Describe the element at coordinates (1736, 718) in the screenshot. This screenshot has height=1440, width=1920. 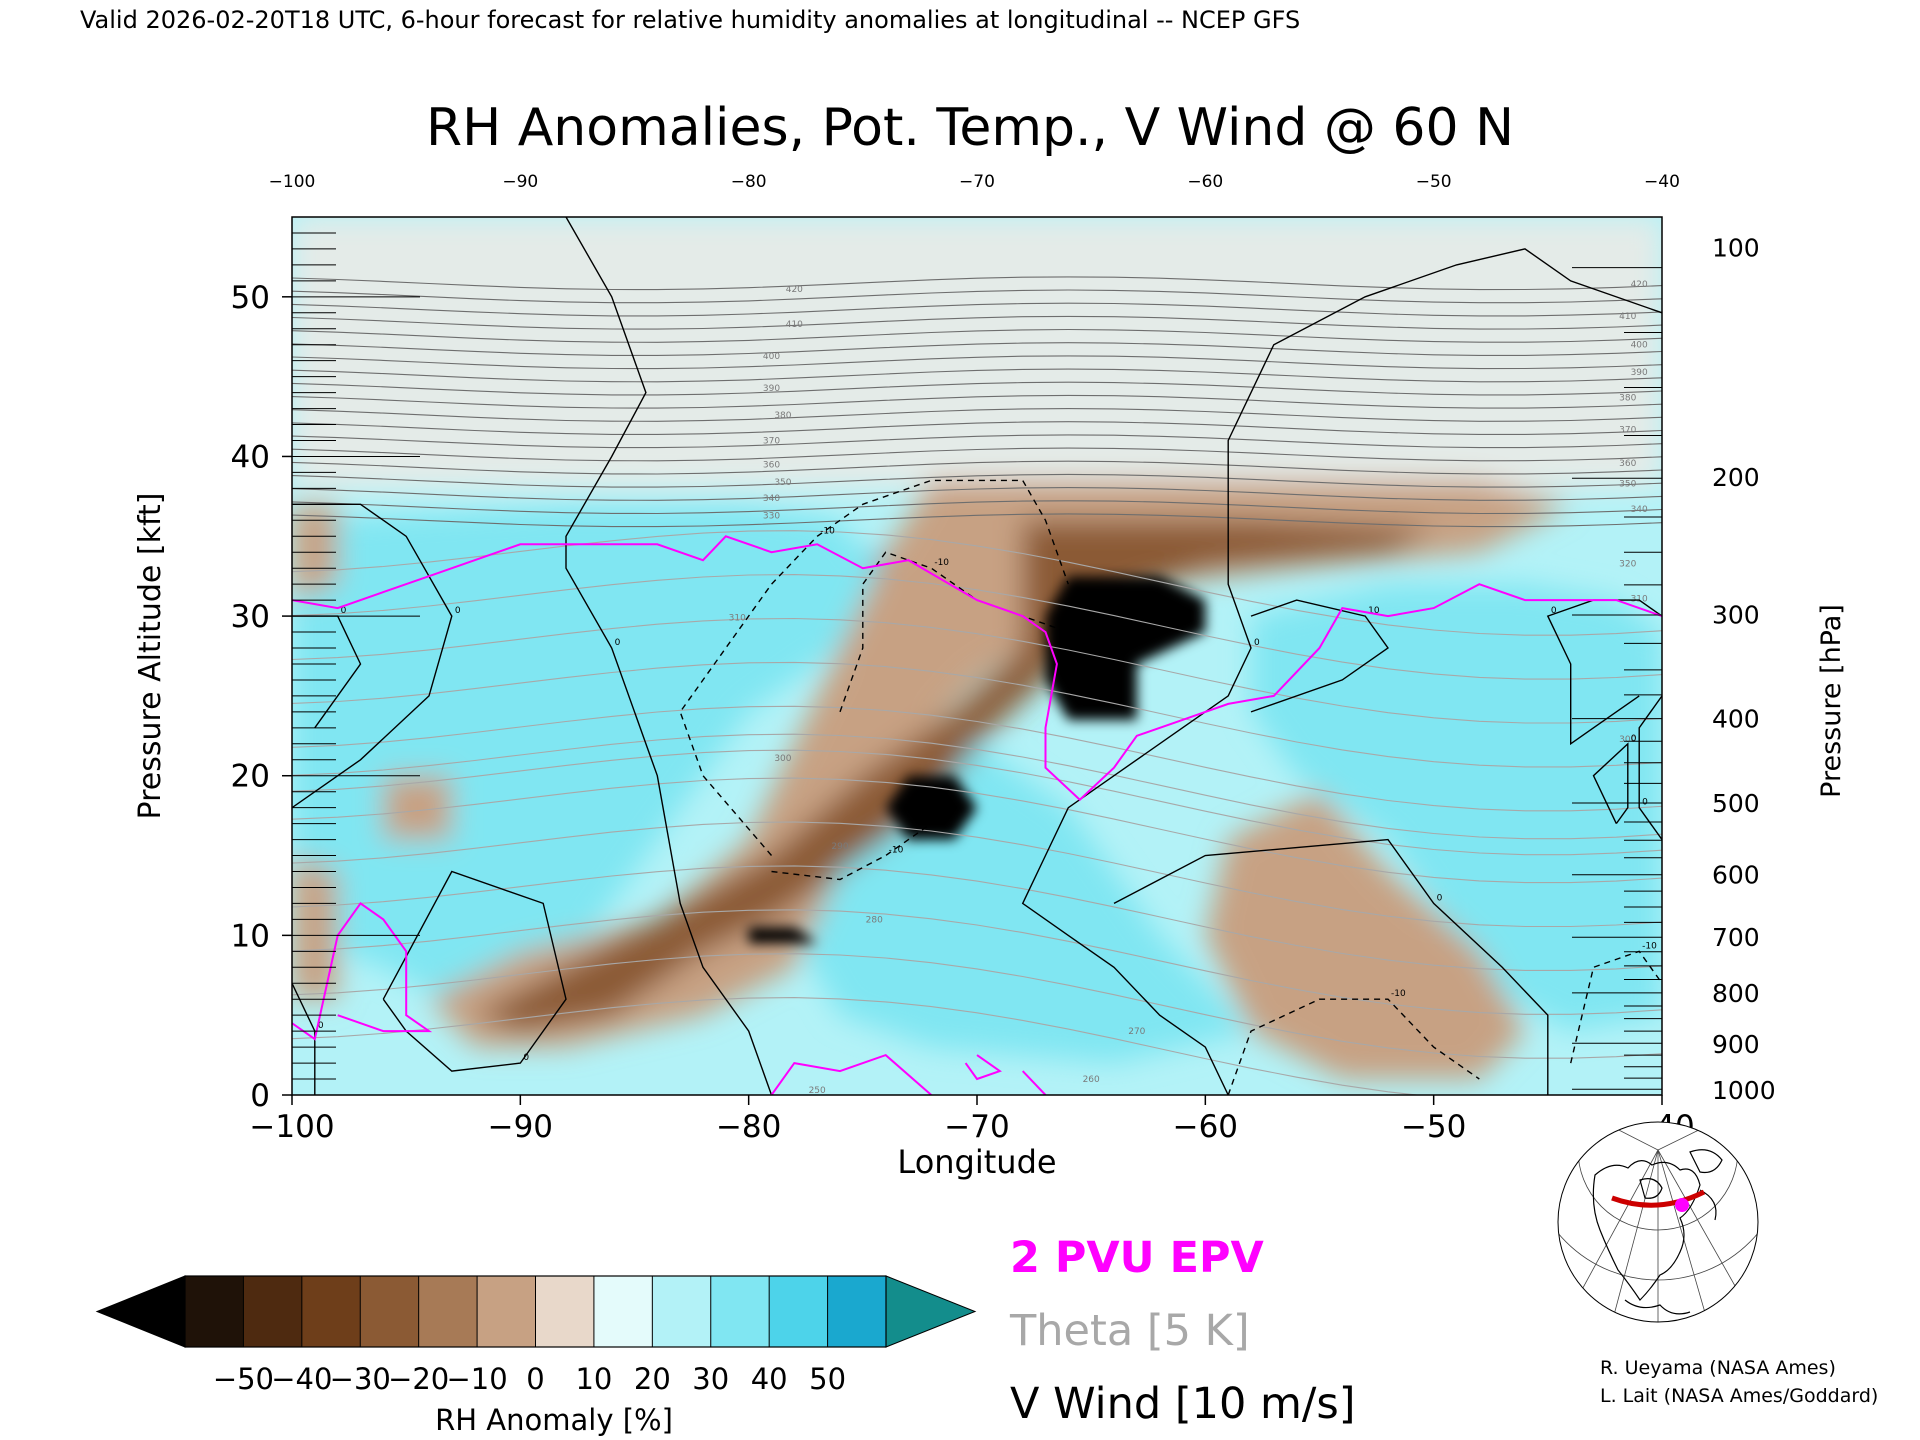
I see `pressure-tick-label: 400` at that location.